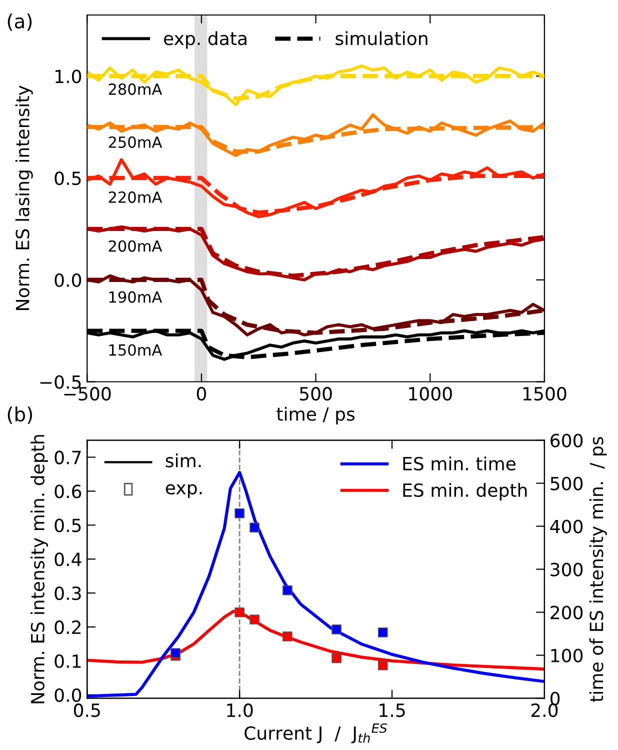  I want to click on y2-tick-label: 600, so click(566, 441).